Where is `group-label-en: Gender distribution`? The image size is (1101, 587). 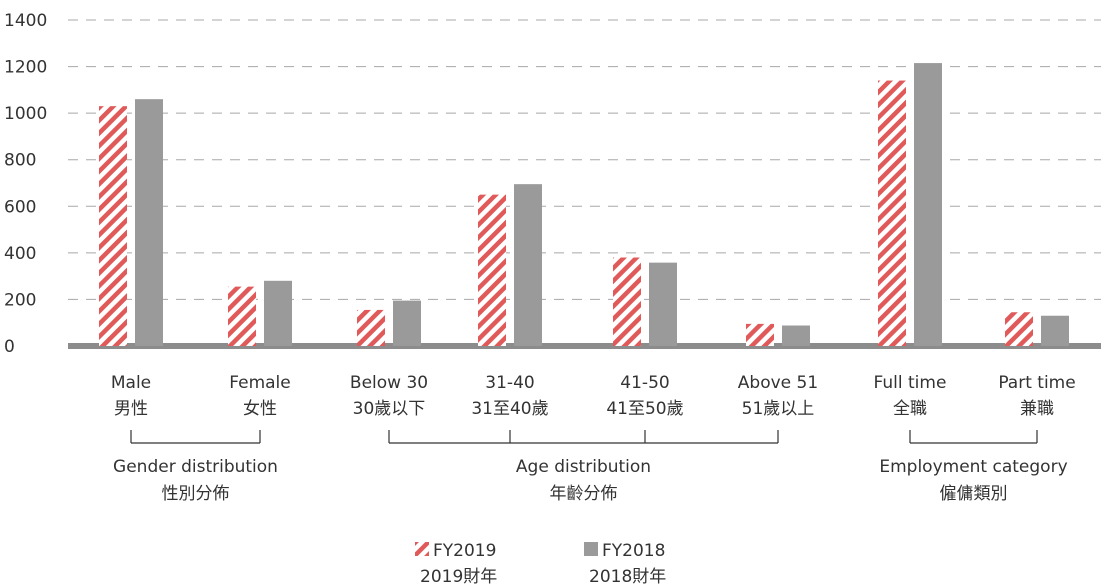 group-label-en: Gender distribution is located at coordinates (195, 467).